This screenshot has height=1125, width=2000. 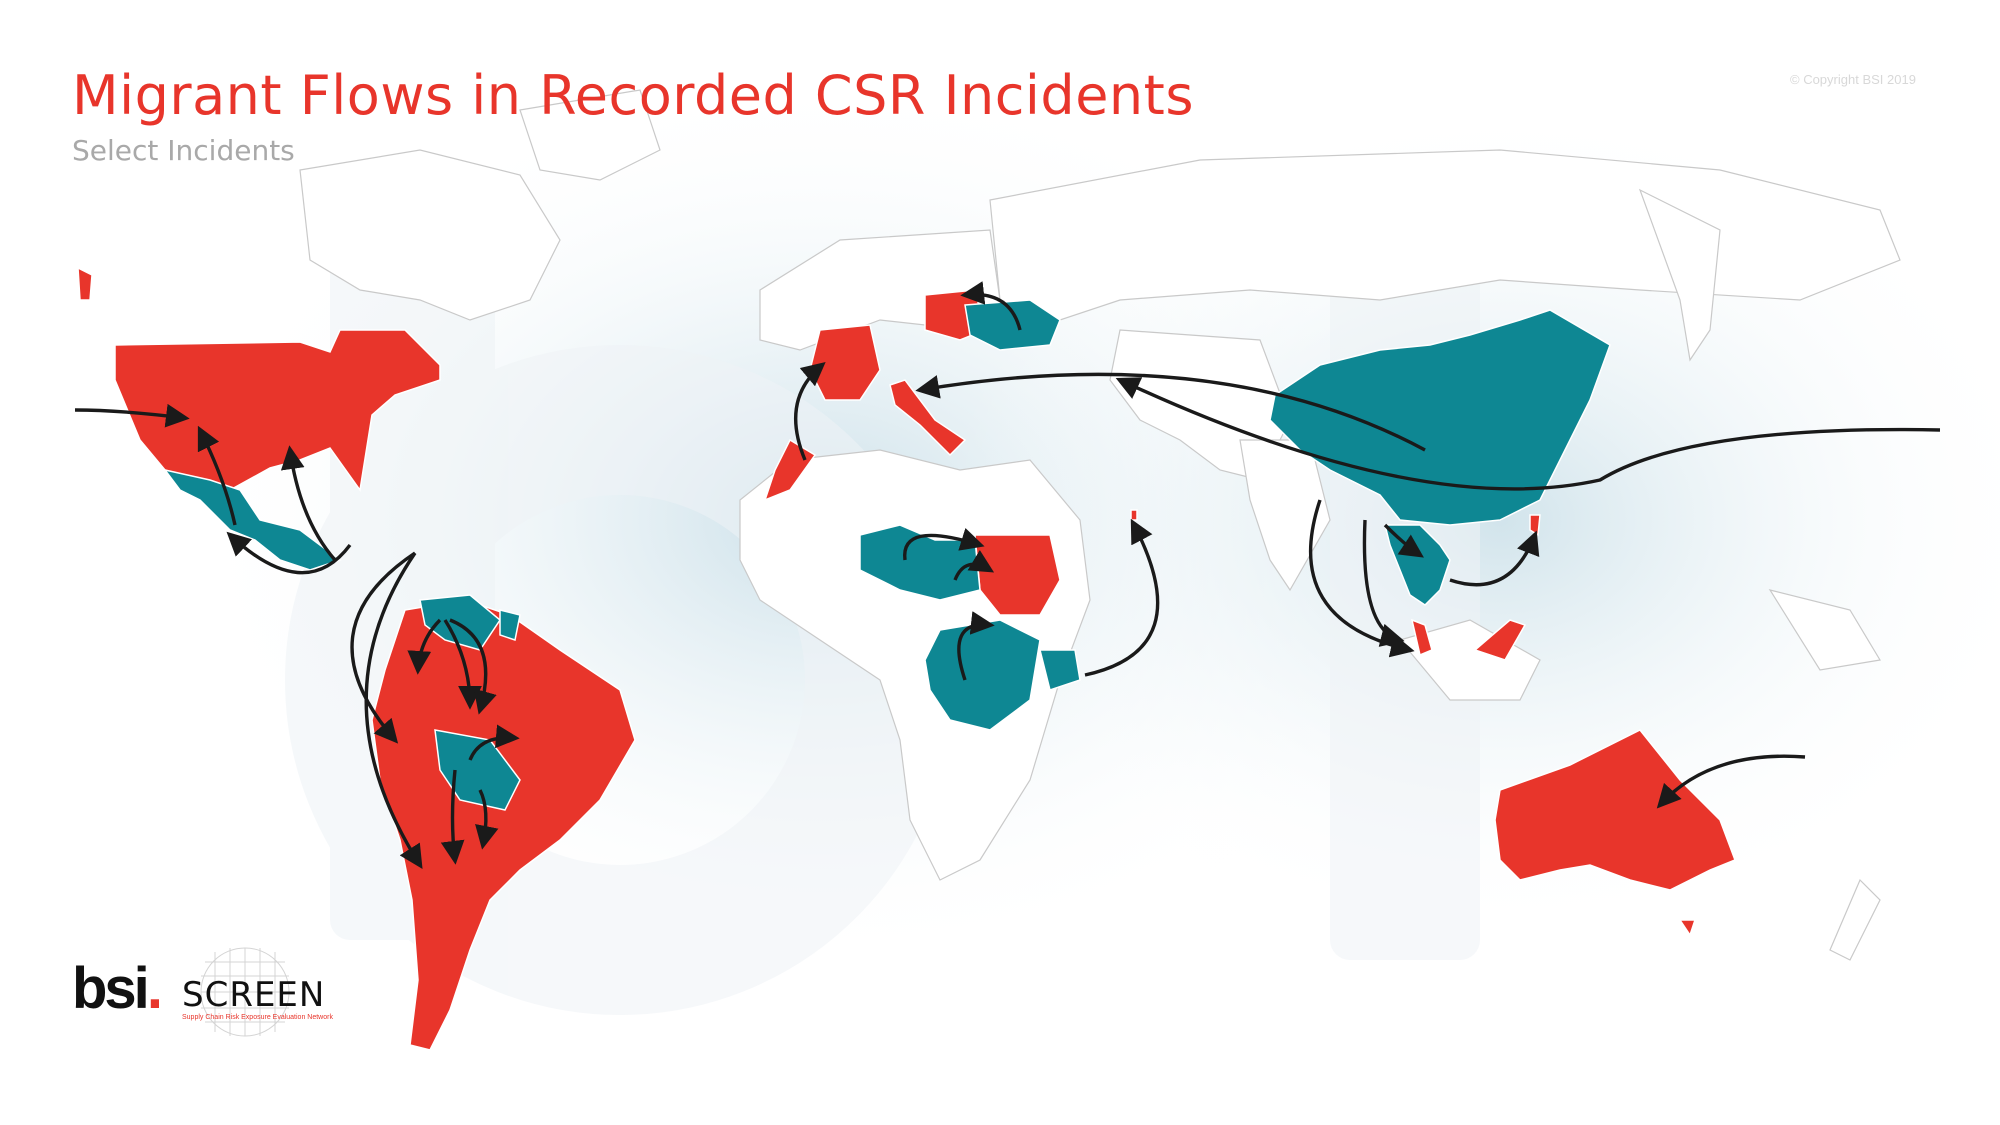 What do you see at coordinates (111, 988) in the screenshot?
I see `bsi-logo-text: bsi` at bounding box center [111, 988].